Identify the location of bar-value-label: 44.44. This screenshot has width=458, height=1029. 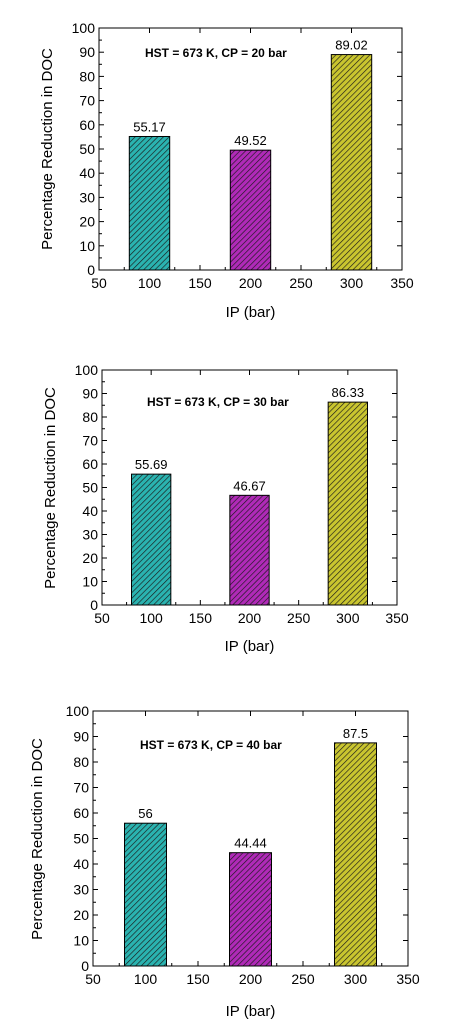
(250, 843).